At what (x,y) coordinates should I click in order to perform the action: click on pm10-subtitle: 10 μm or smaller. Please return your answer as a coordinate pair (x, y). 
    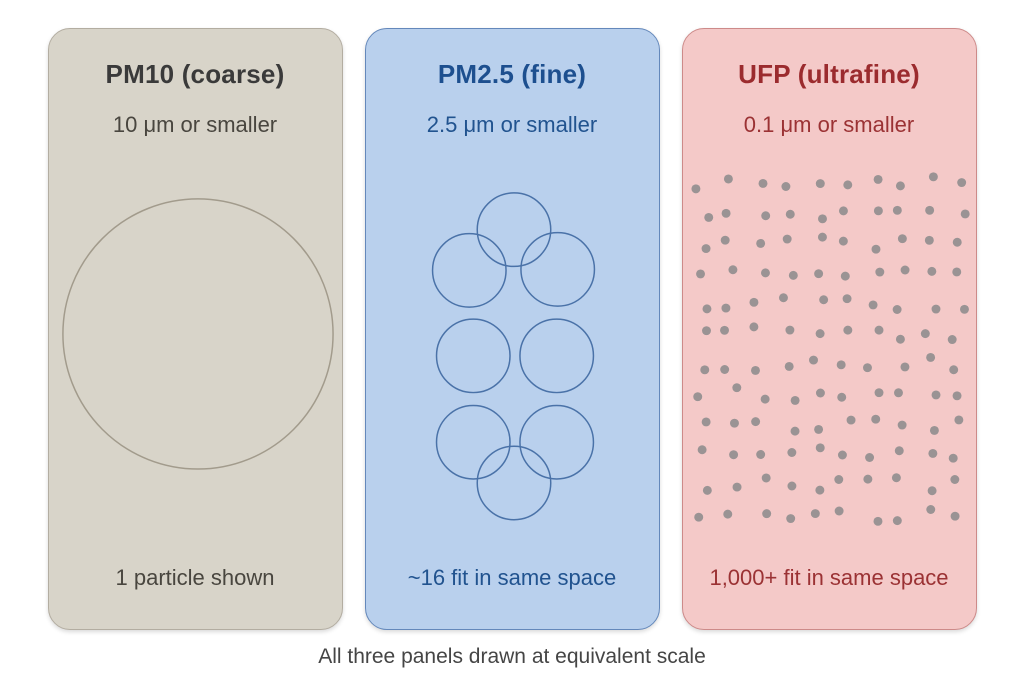
    Looking at the image, I should click on (195, 124).